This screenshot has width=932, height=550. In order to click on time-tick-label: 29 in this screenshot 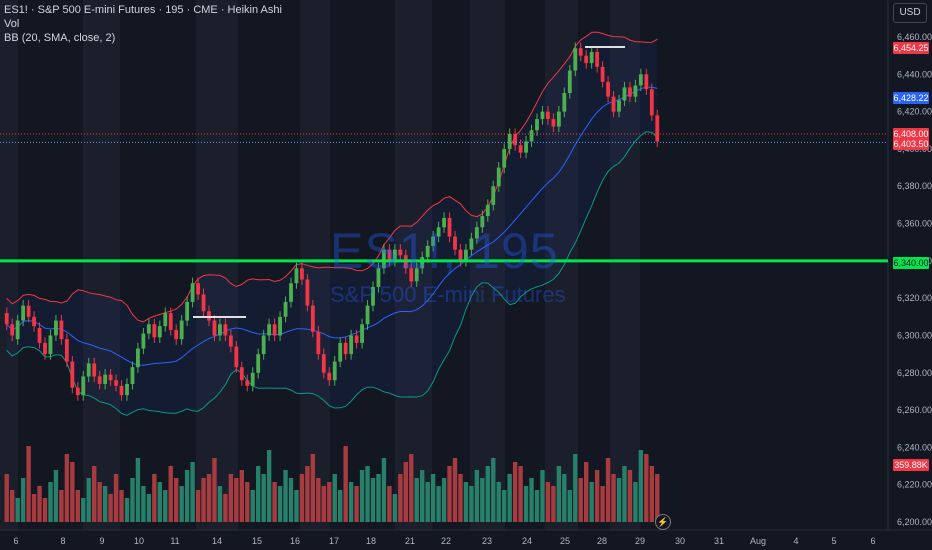, I will do `click(640, 541)`.